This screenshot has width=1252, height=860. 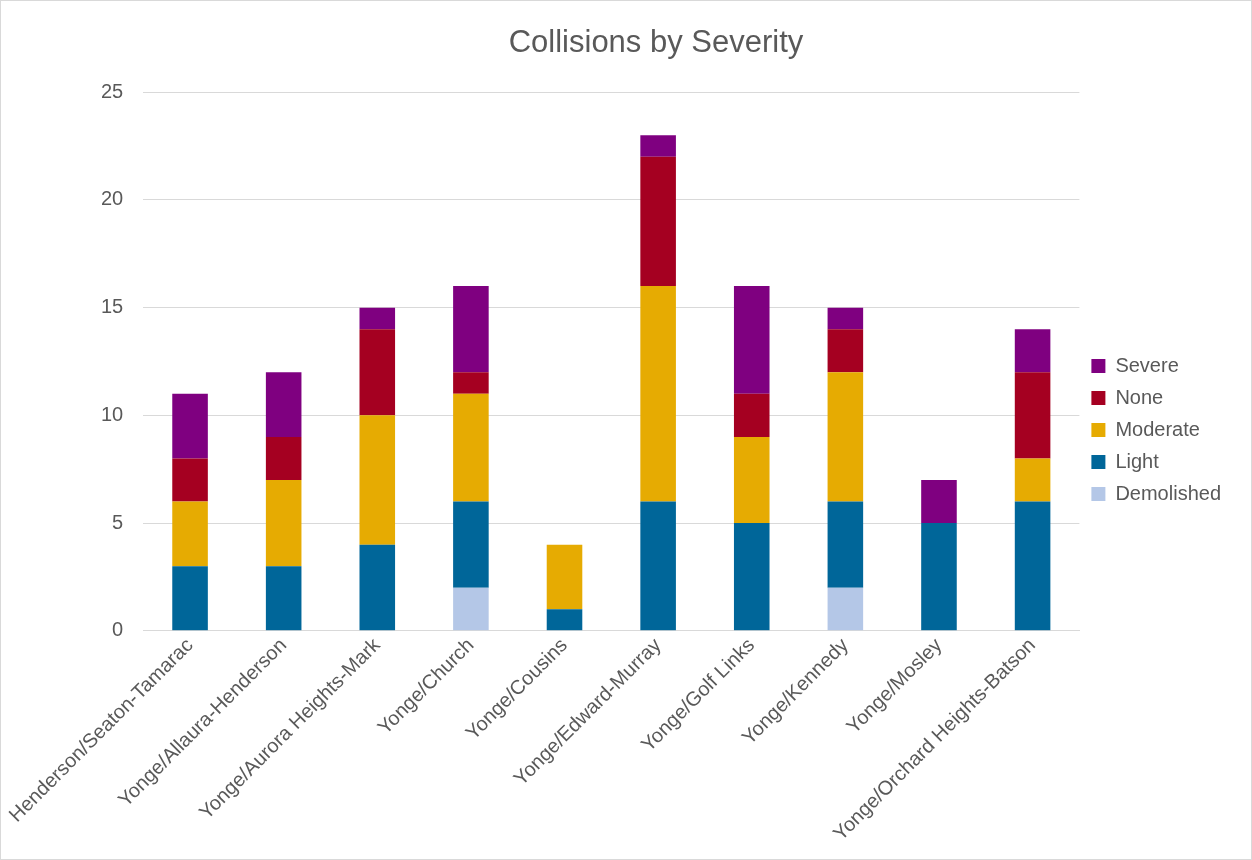 I want to click on legend-label: Demolished, so click(x=1168, y=492).